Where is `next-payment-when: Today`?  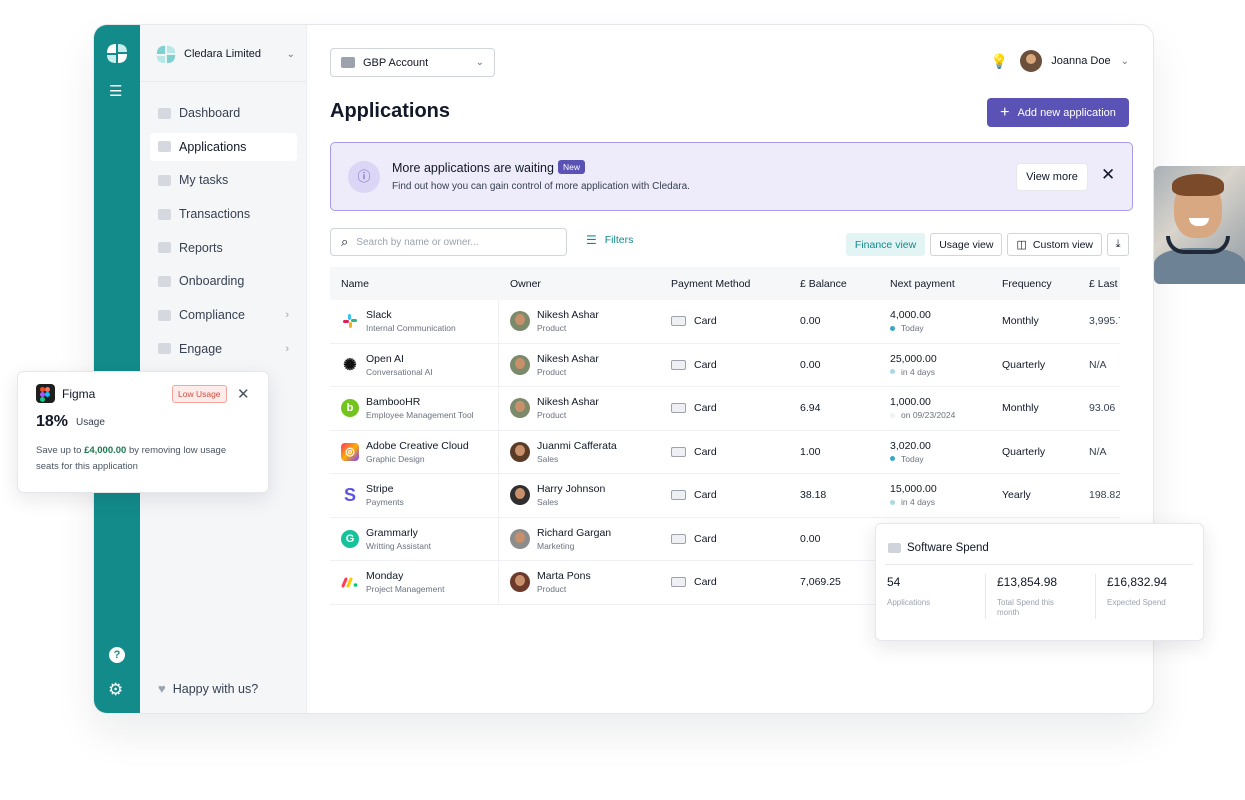 next-payment-when: Today is located at coordinates (912, 458).